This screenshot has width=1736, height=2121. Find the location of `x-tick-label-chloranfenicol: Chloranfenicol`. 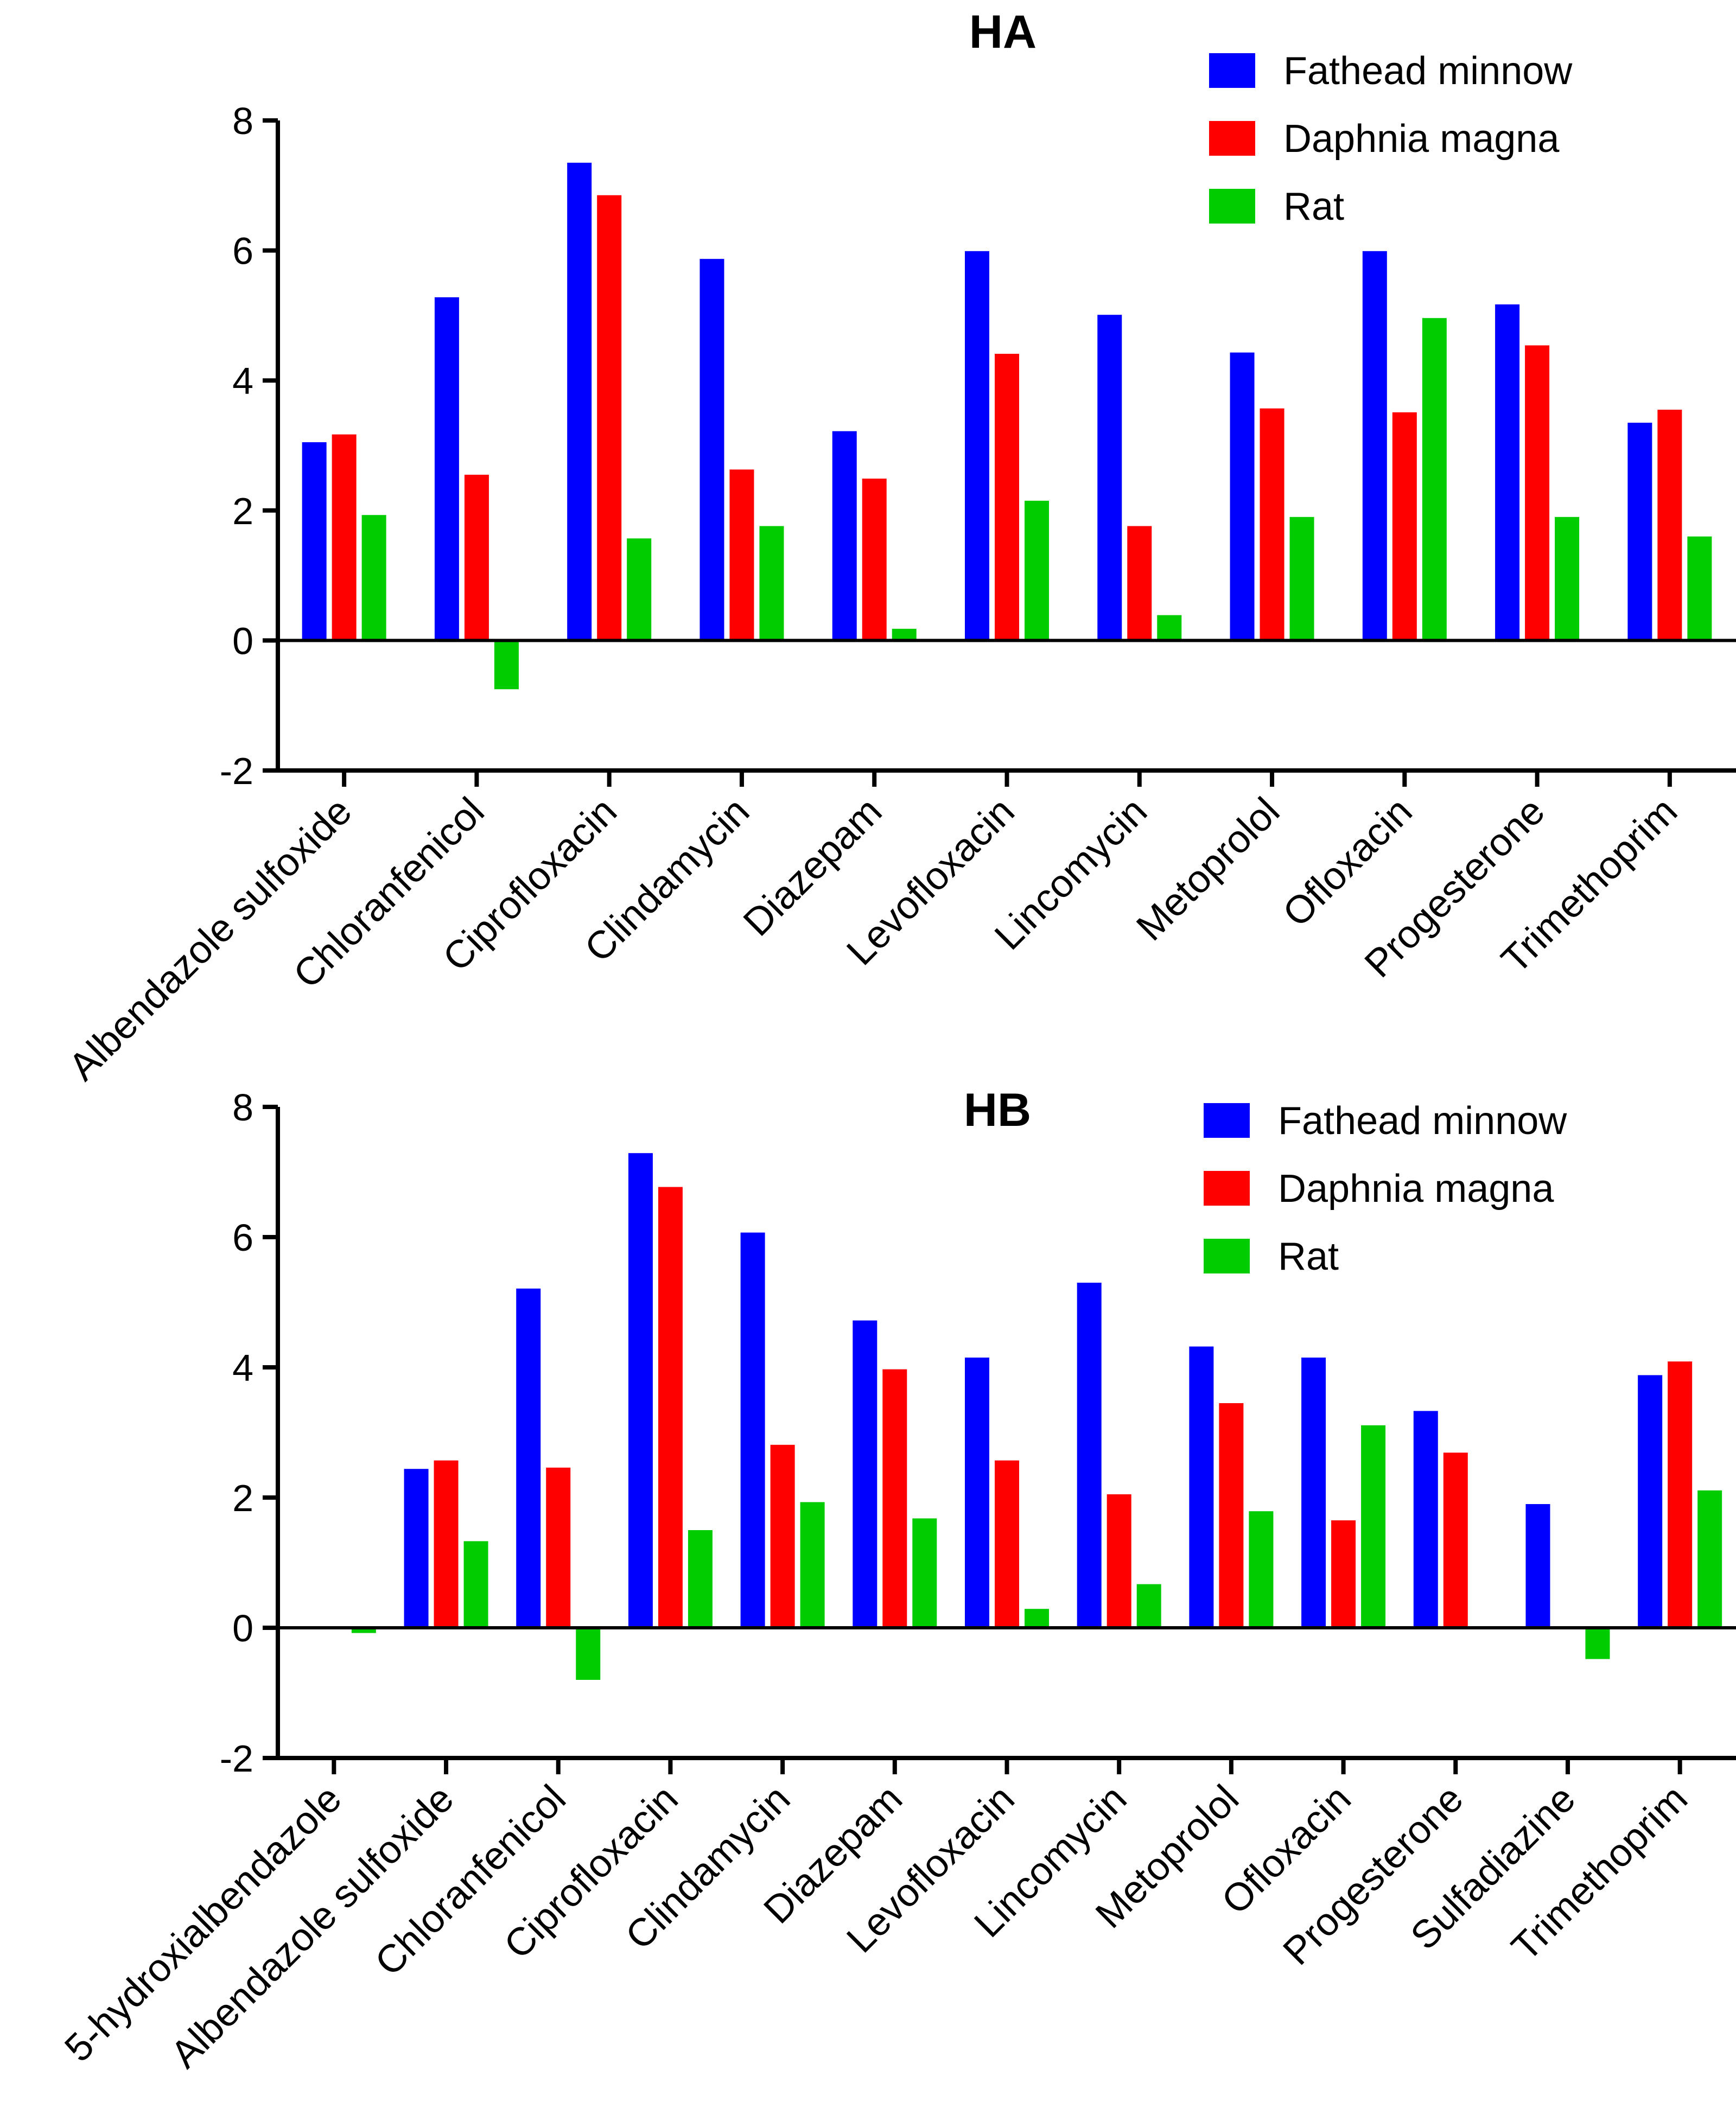

x-tick-label-chloranfenicol: Chloranfenicol is located at coordinates (471, 1880).